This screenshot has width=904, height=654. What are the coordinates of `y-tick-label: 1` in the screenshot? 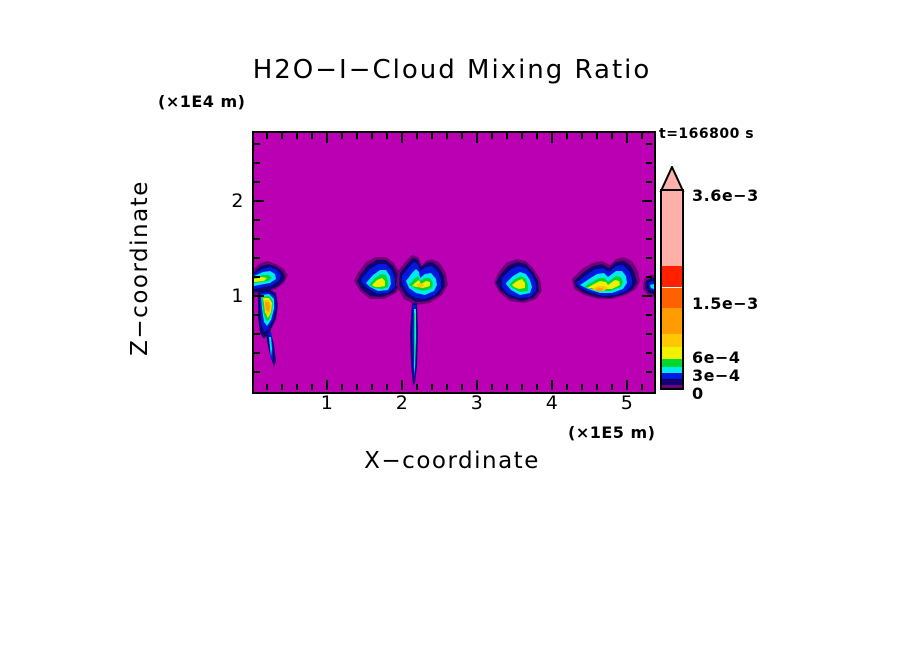 It's located at (237, 296).